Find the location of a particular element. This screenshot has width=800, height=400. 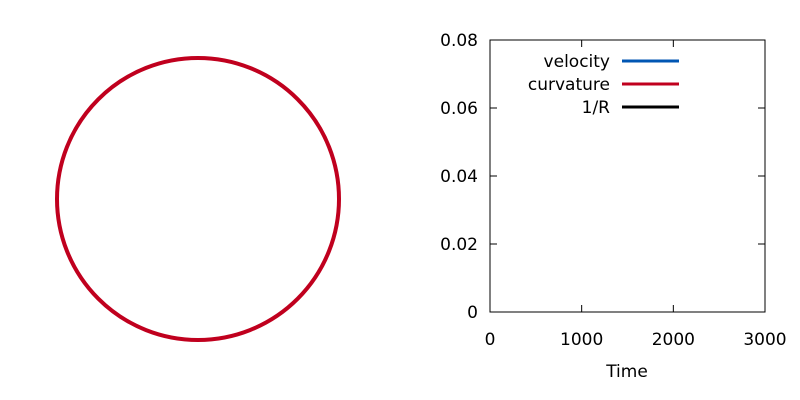

y-tick-label: 0 is located at coordinates (472, 313).